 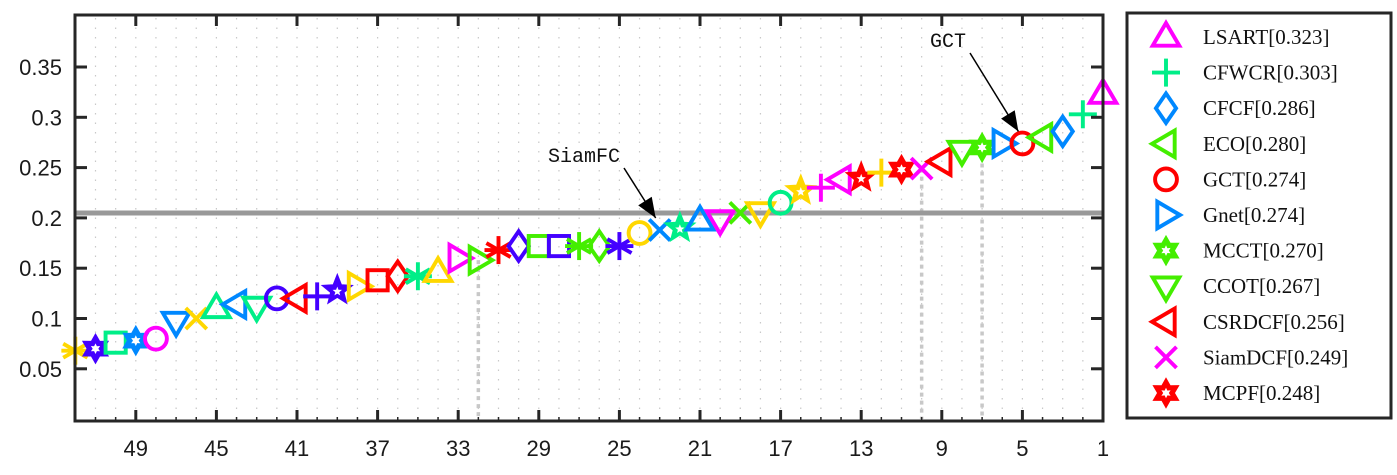 I want to click on legend-label: LSART[0.323], so click(x=1266, y=37).